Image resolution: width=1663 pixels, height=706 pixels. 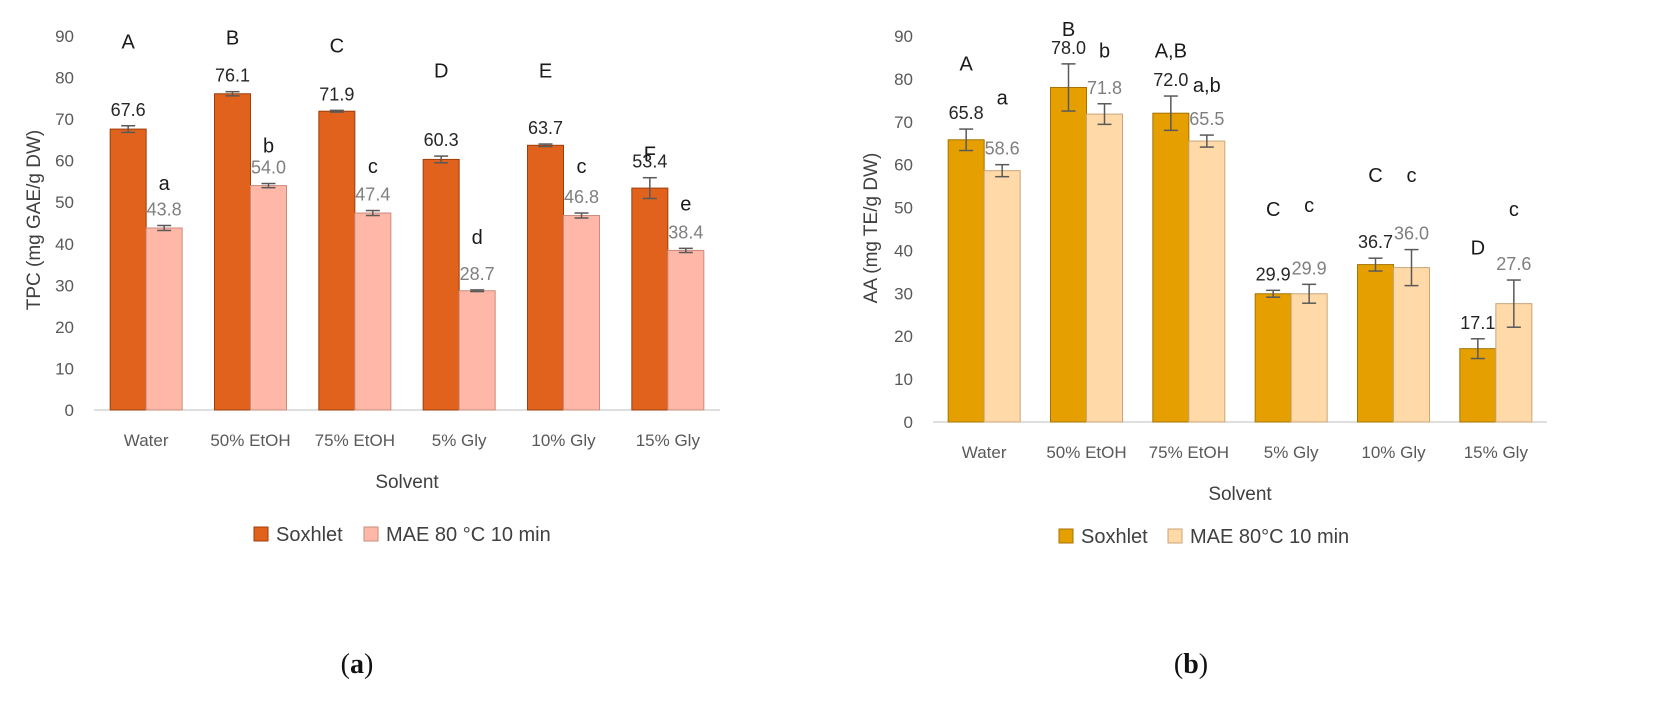 I want to click on significance-letter-b-0-10-gly: C, so click(x=1375, y=176).